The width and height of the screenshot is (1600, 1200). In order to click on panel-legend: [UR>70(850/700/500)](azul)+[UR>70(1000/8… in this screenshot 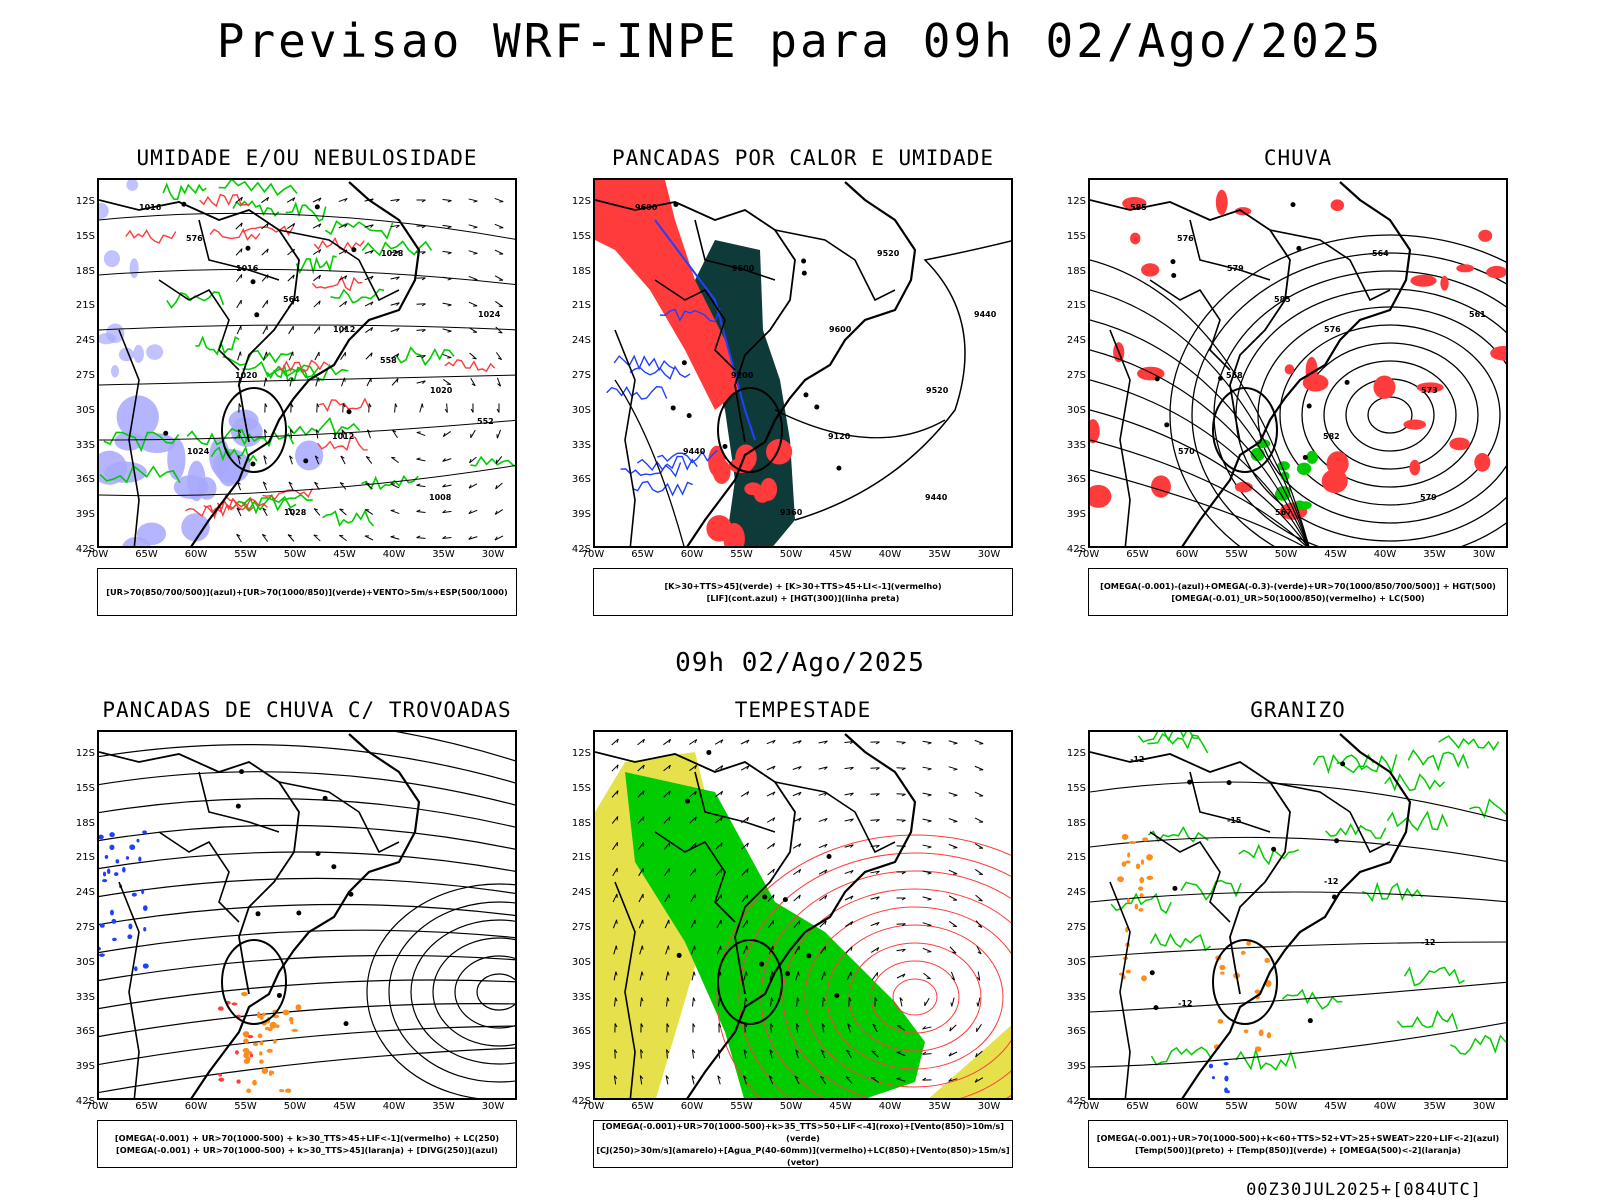, I will do `click(307, 592)`.